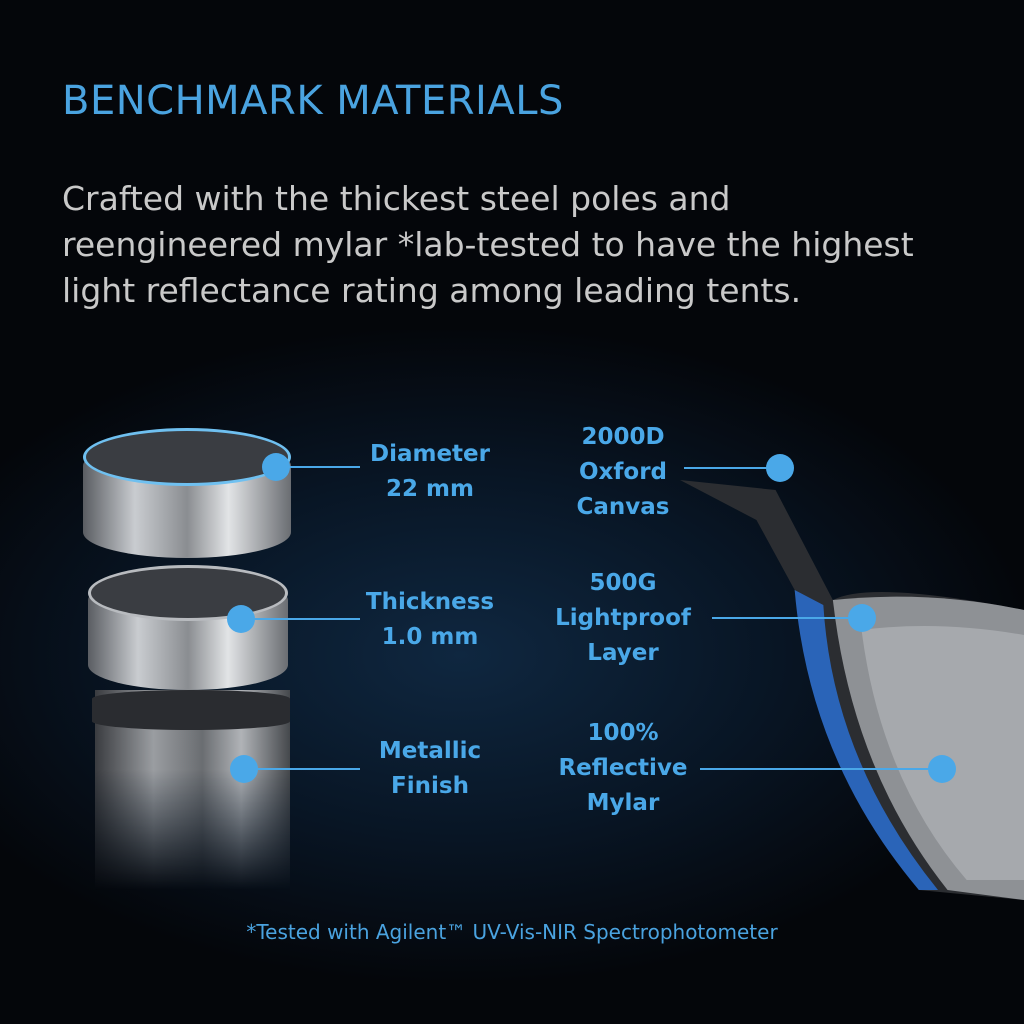 The width and height of the screenshot is (1024, 1024). Describe the element at coordinates (430, 786) in the screenshot. I see `label-line: Finish` at that location.